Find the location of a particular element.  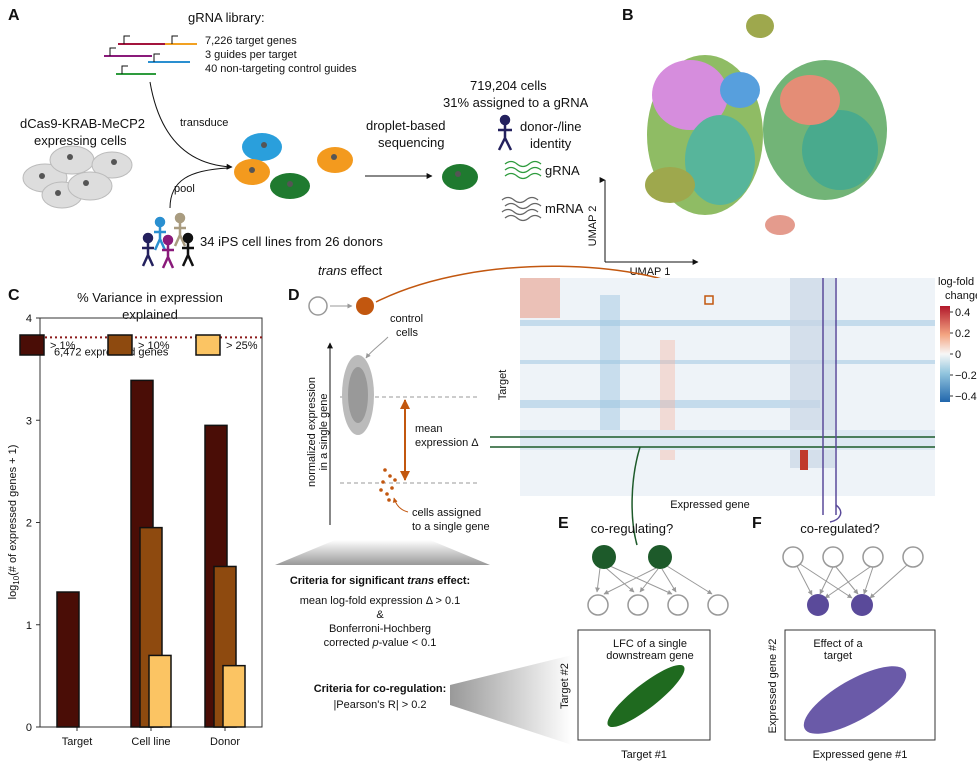

y-tick-label: 1 is located at coordinates (29, 626).